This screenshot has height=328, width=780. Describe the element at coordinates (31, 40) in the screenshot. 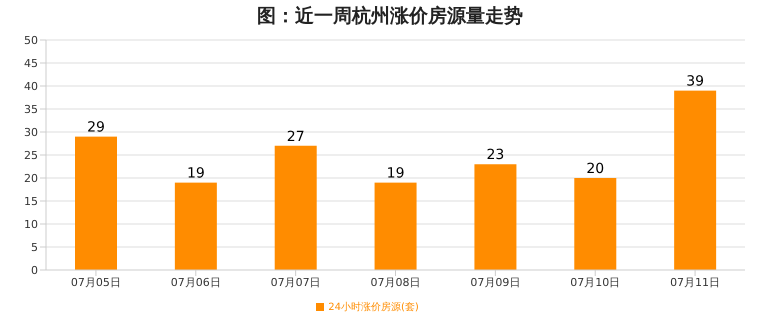

I see `y-tick-label: 50` at that location.